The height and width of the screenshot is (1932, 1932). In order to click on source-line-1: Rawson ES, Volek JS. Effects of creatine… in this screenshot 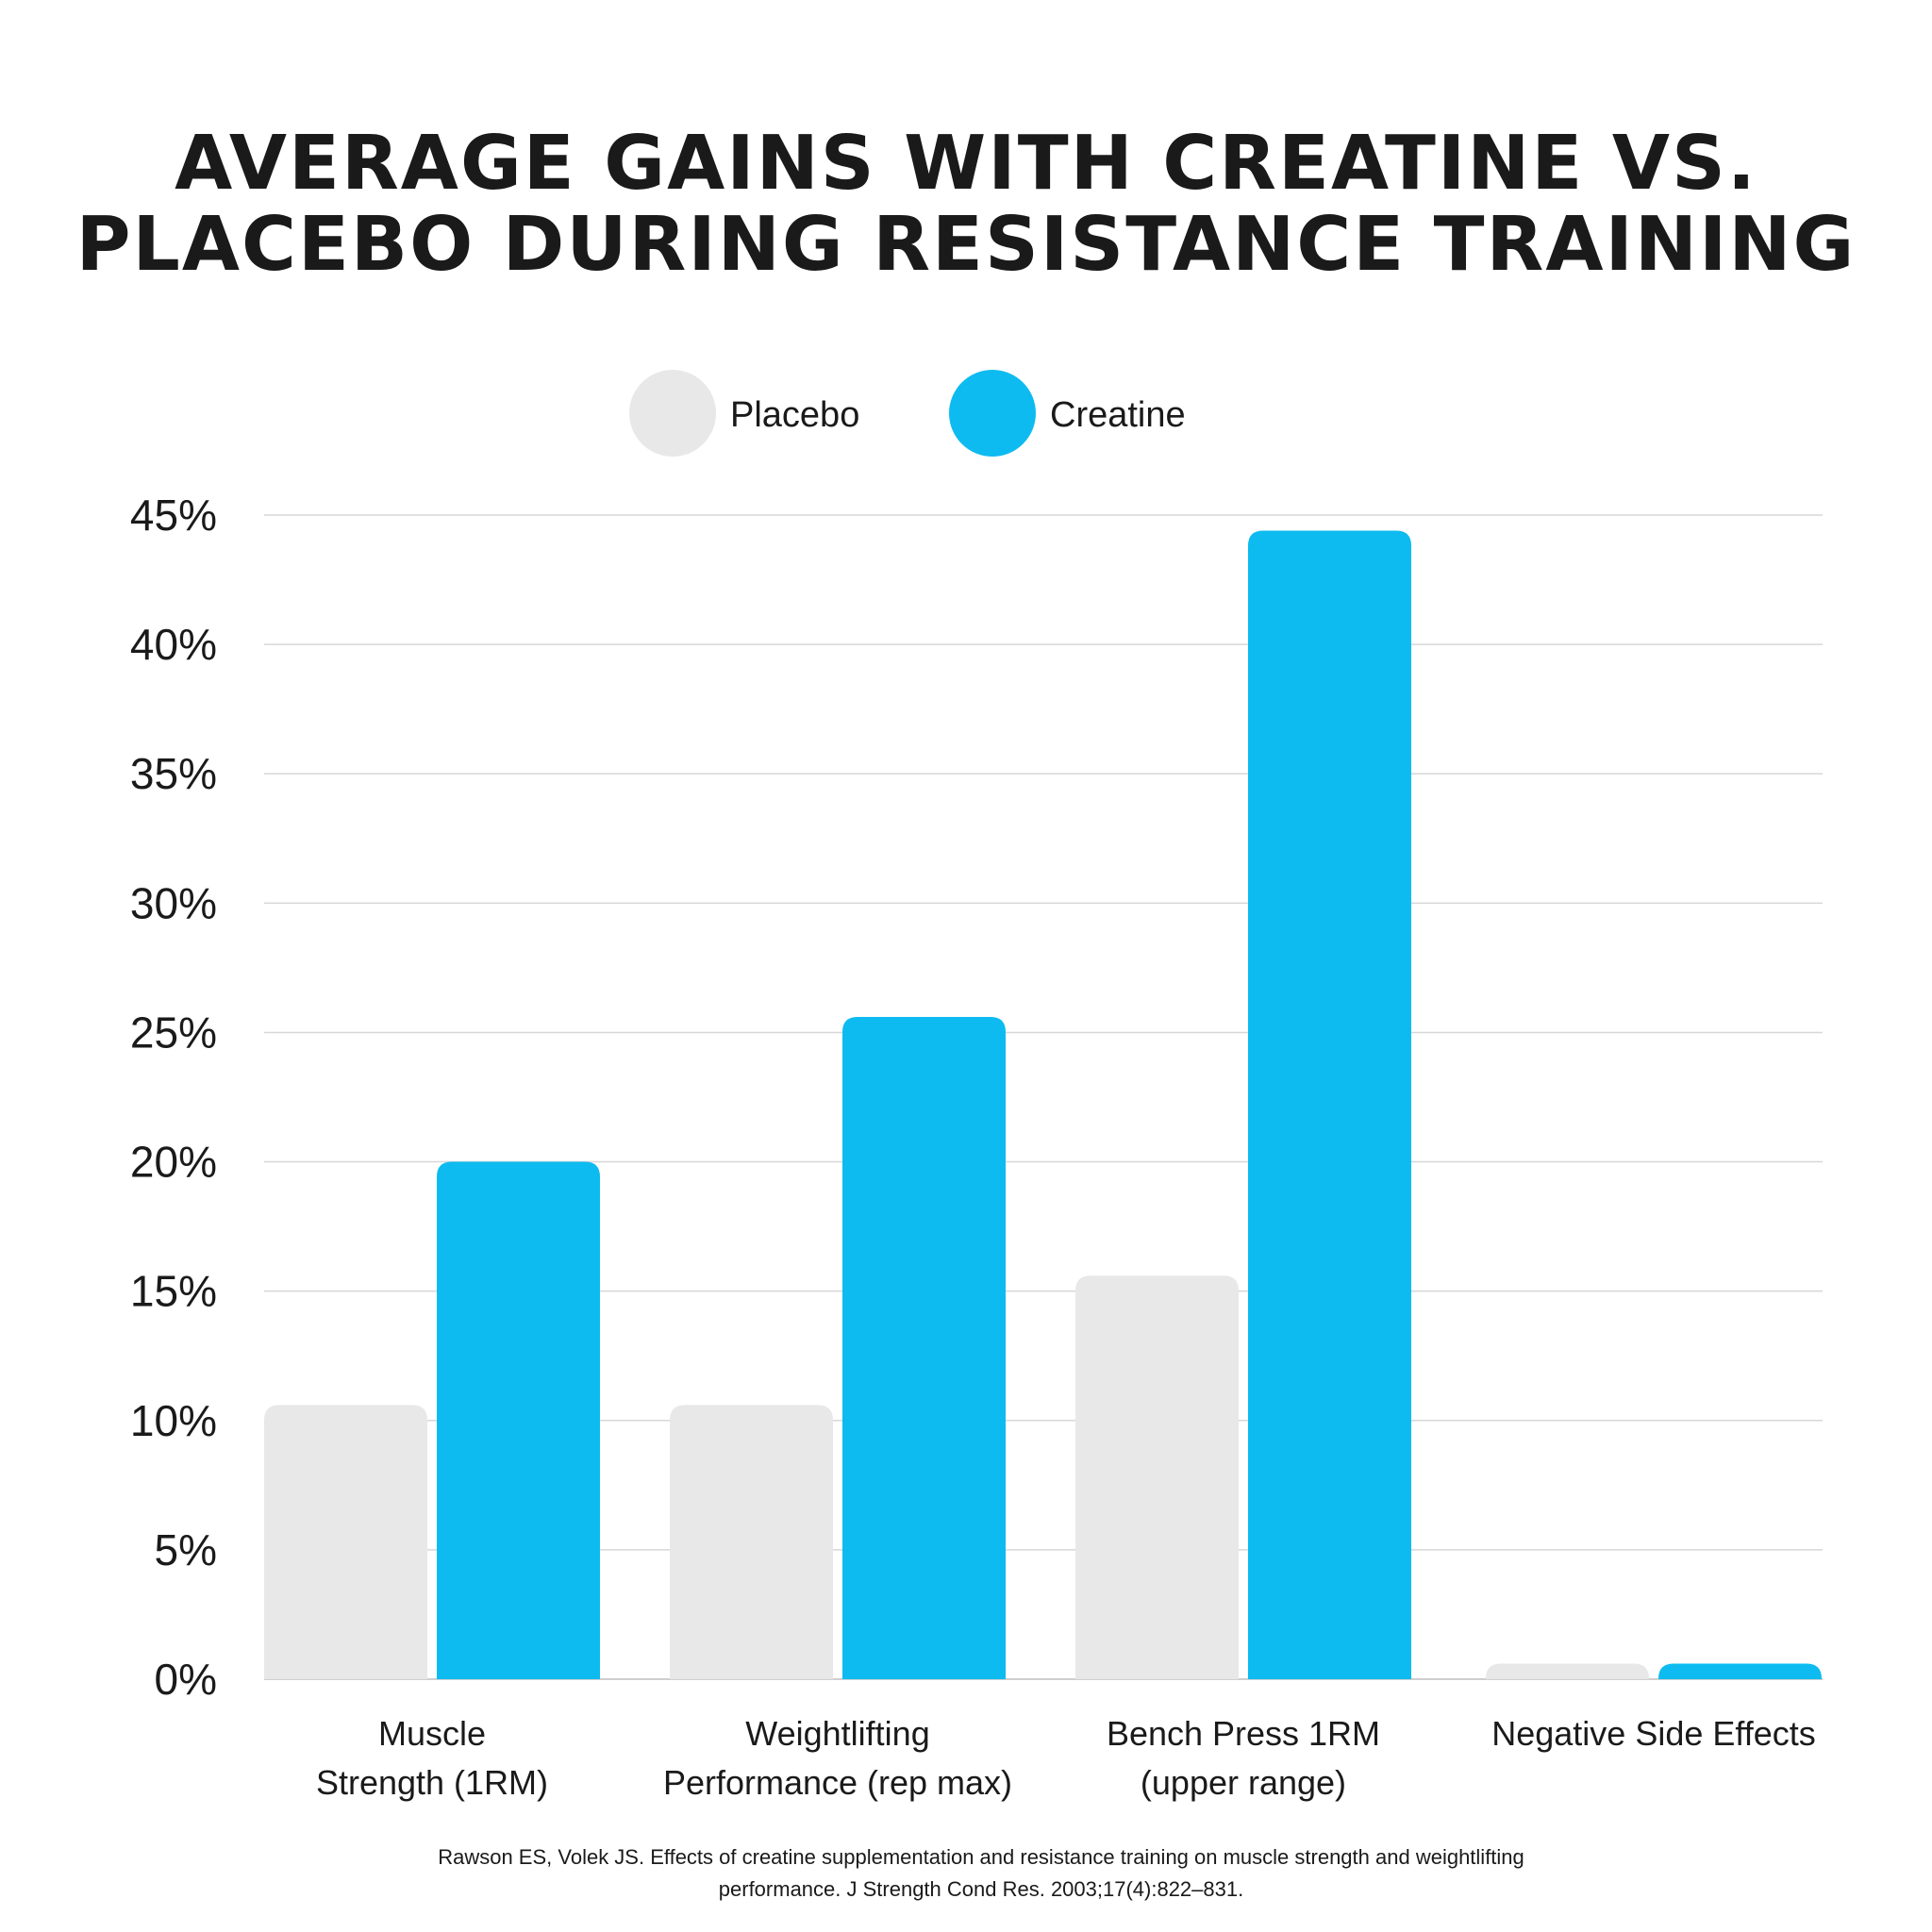, I will do `click(981, 1857)`.